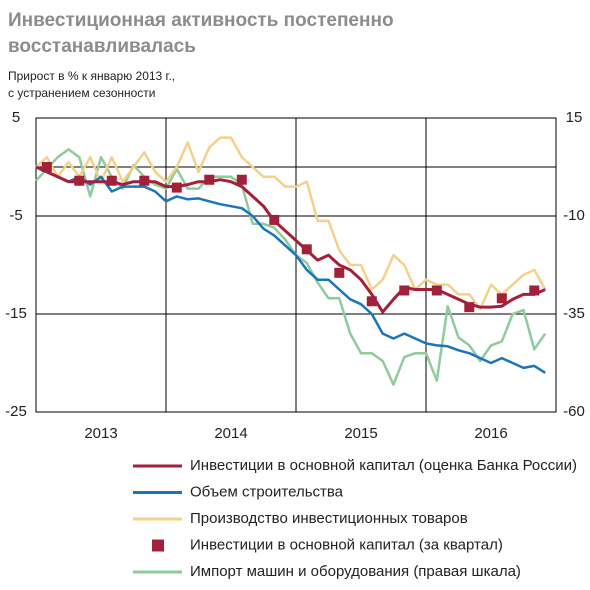  What do you see at coordinates (574, 117) in the screenshot?
I see `y2-tick-label: 15` at bounding box center [574, 117].